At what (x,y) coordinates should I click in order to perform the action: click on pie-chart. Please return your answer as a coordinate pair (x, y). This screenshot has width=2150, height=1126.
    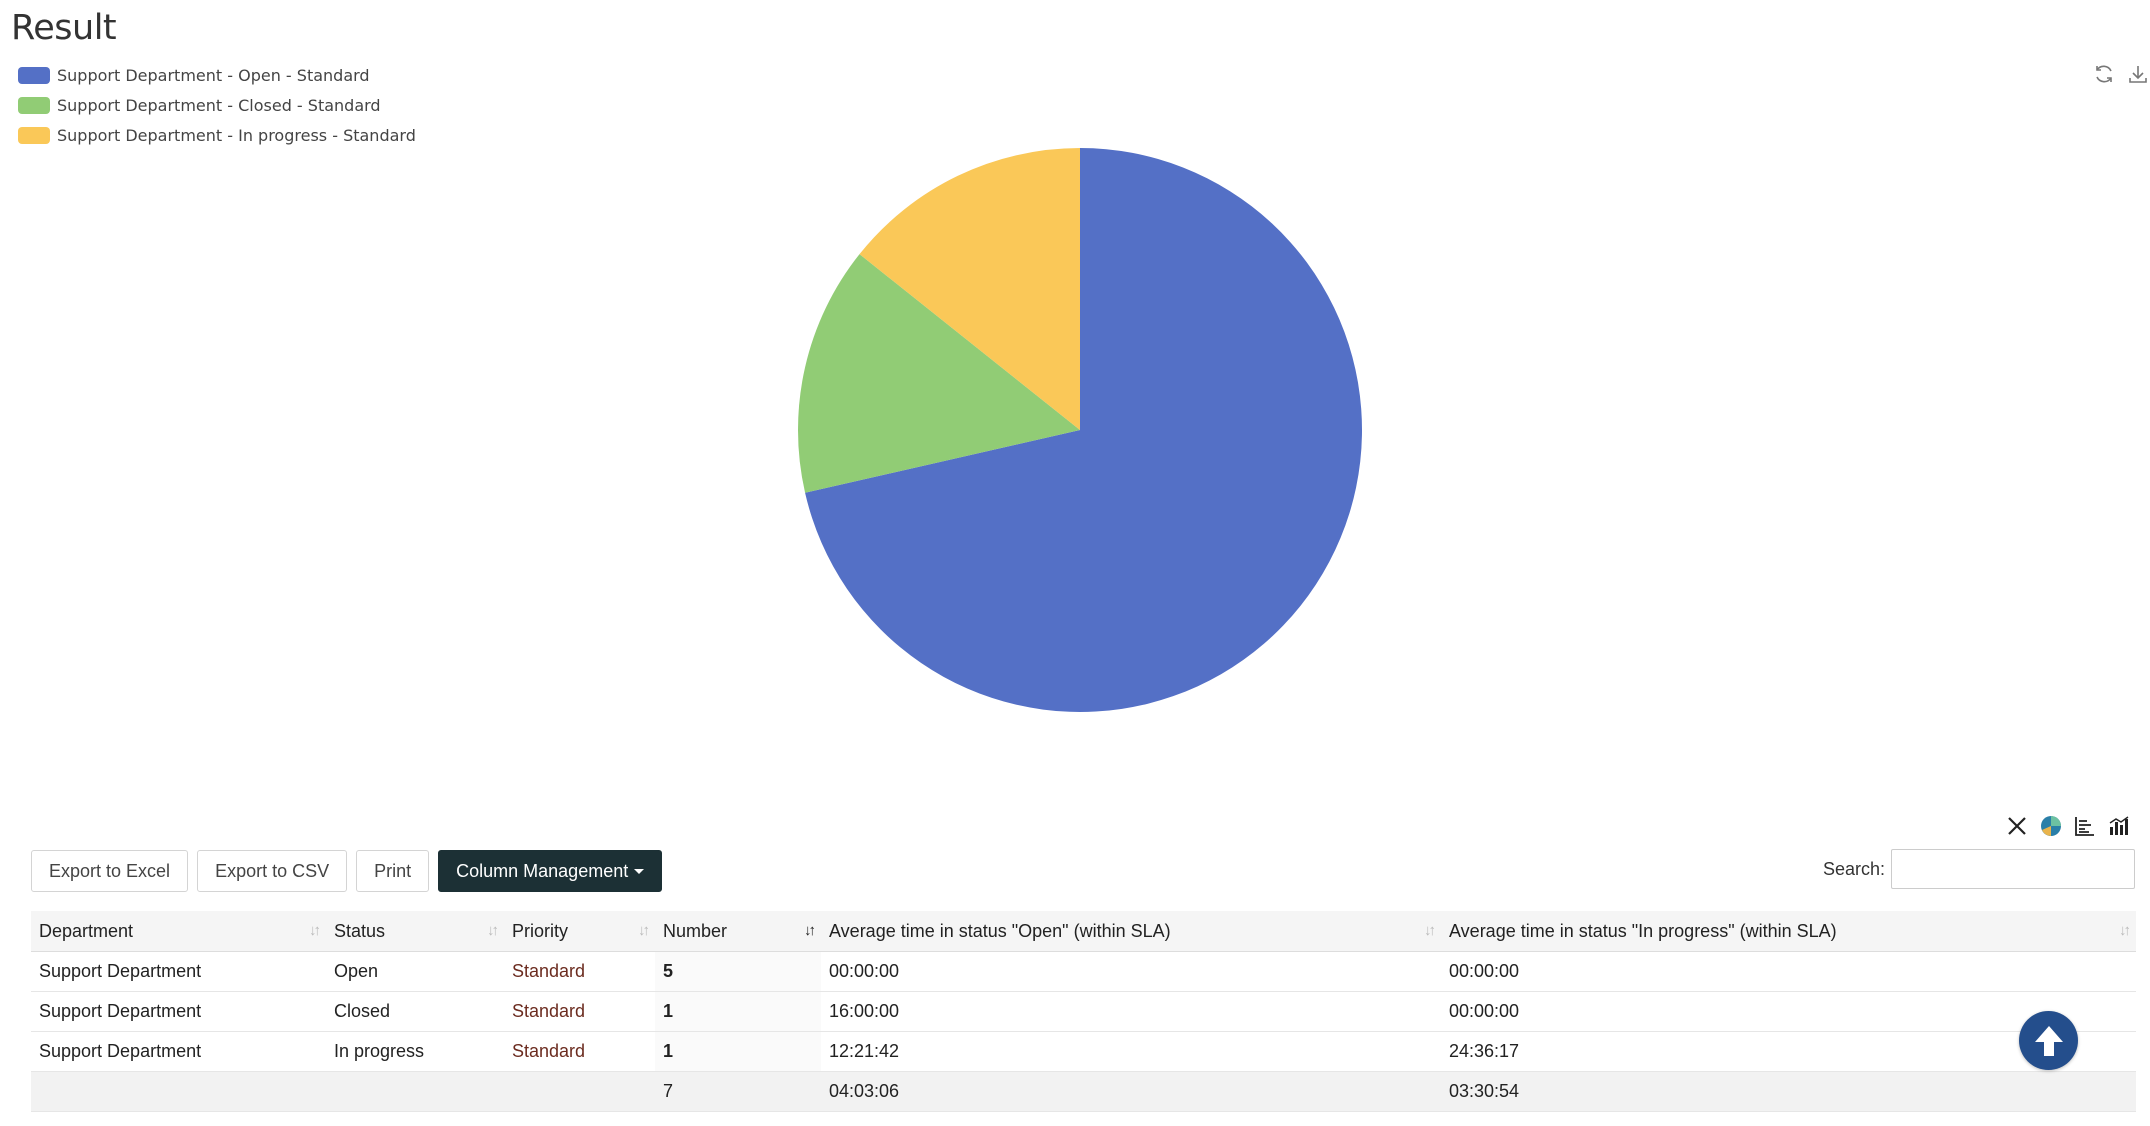
    Looking at the image, I should click on (1080, 430).